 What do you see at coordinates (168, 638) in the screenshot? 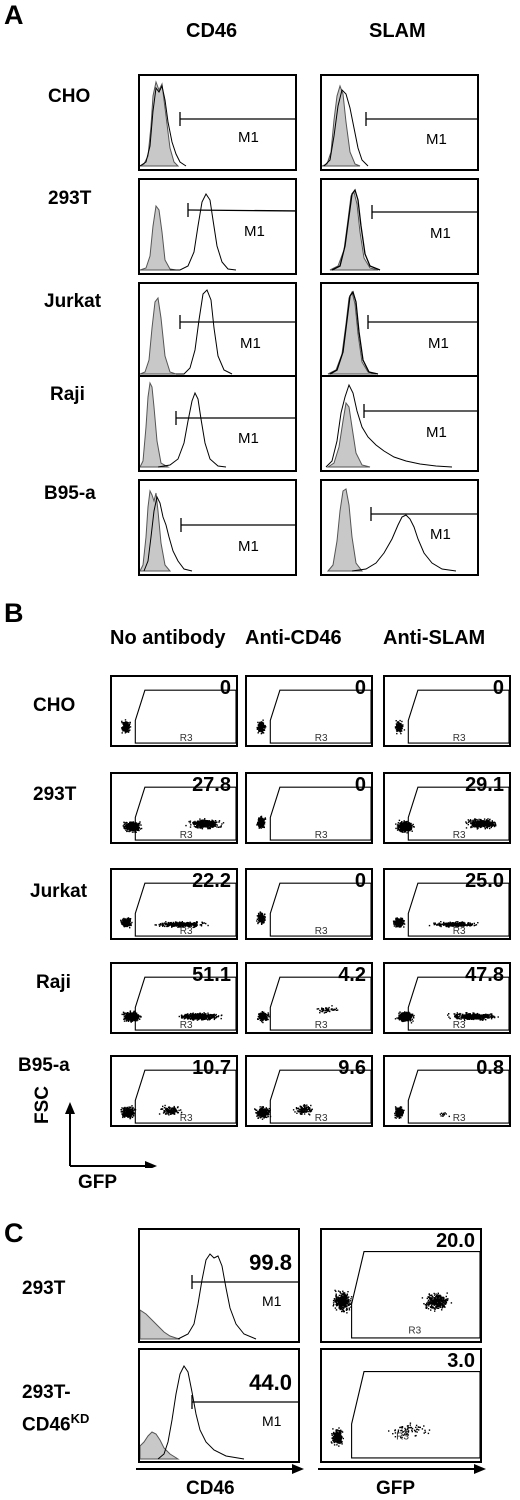
I see `panel-b-col-no-antibody: No antibody` at bounding box center [168, 638].